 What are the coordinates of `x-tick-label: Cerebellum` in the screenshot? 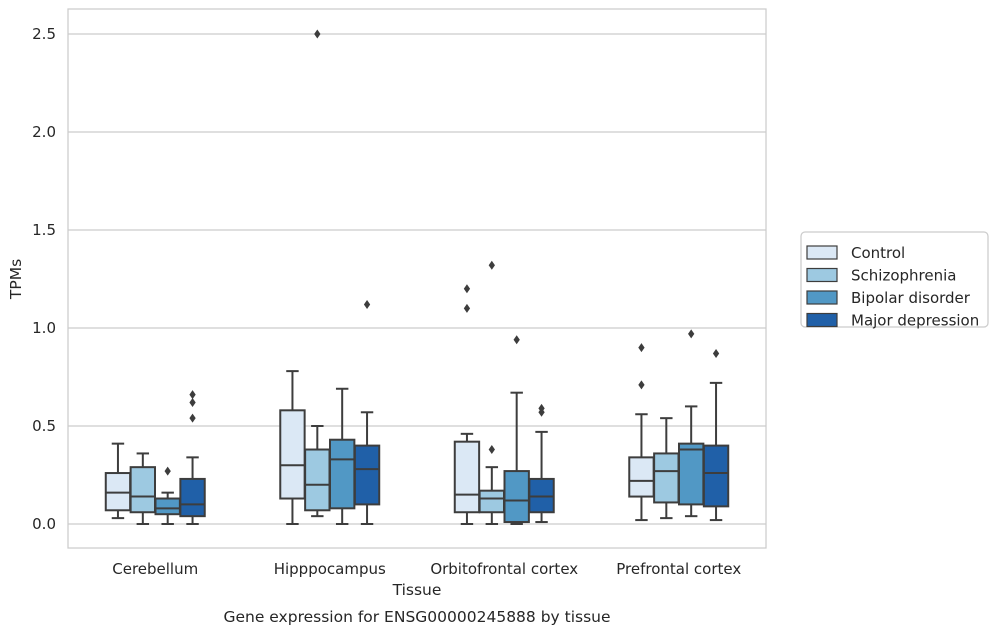 It's located at (155, 569).